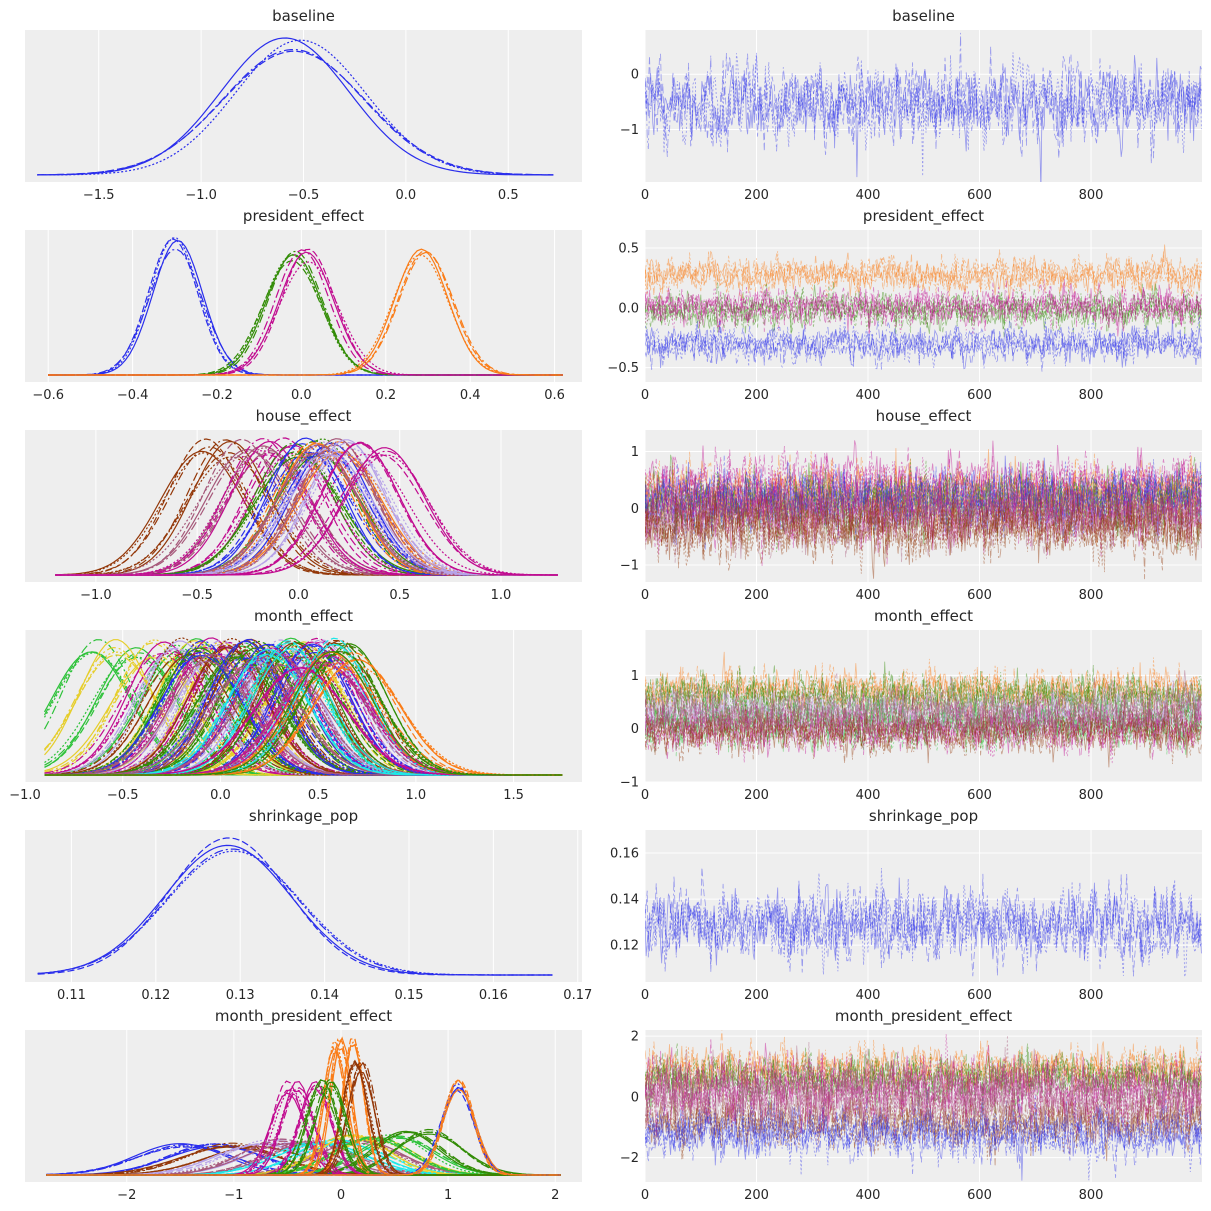 This screenshot has width=1211, height=1211. What do you see at coordinates (324, 995) in the screenshot?
I see `x-tick-label: 0.14` at bounding box center [324, 995].